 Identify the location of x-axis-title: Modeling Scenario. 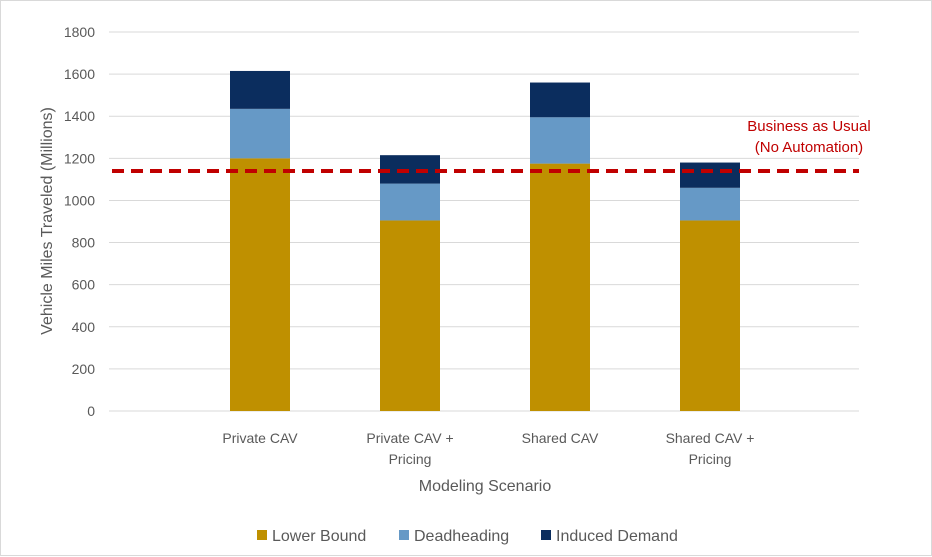
(485, 486).